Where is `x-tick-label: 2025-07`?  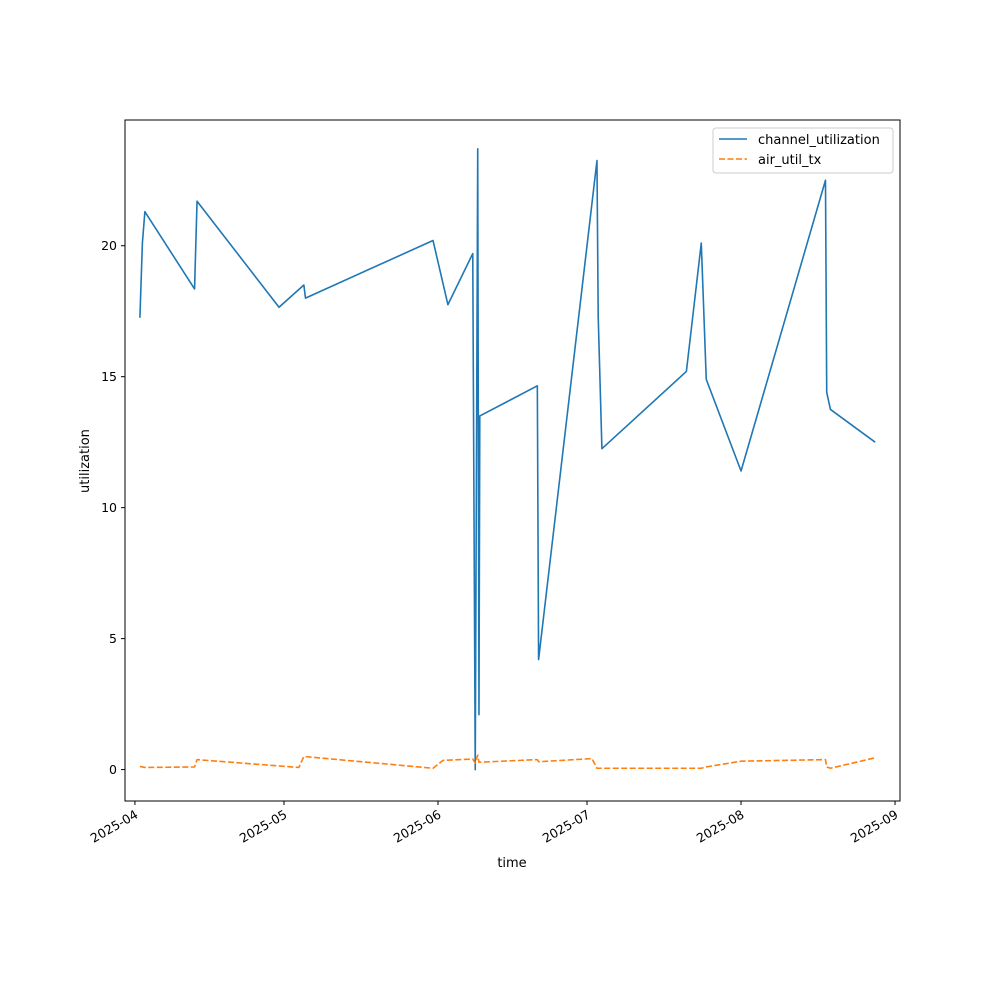 x-tick-label: 2025-07 is located at coordinates (566, 826).